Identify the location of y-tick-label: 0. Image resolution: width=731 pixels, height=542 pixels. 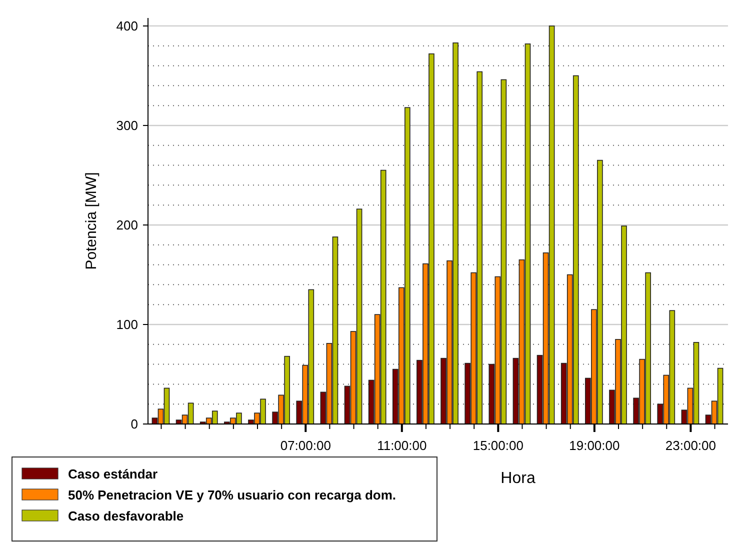
(134, 424).